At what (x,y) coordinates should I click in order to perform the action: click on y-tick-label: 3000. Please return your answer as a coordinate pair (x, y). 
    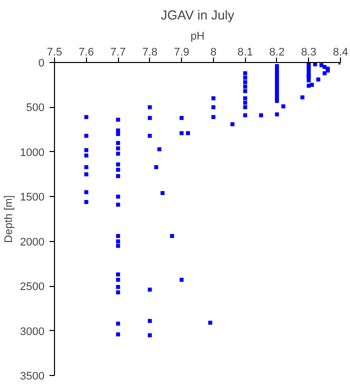
    Looking at the image, I should click on (32, 332).